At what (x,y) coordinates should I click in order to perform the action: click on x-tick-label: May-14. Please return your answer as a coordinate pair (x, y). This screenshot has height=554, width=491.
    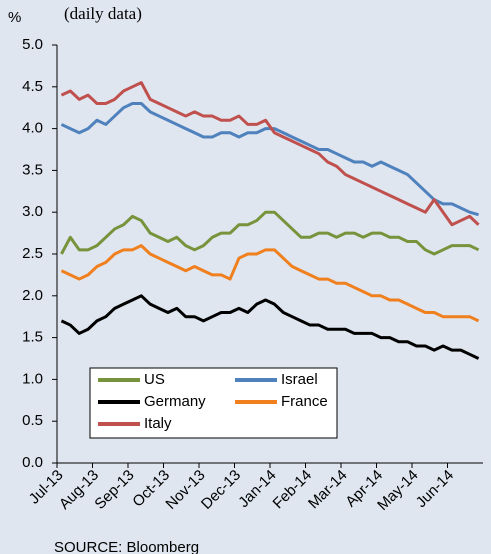
    Looking at the image, I should click on (397, 490).